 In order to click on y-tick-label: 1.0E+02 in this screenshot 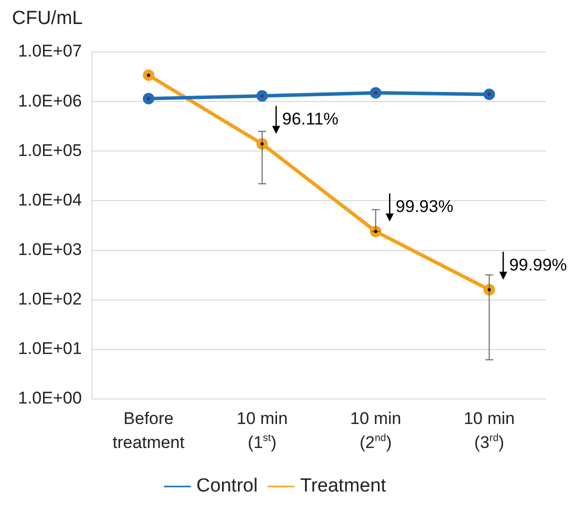, I will do `click(50, 299)`.